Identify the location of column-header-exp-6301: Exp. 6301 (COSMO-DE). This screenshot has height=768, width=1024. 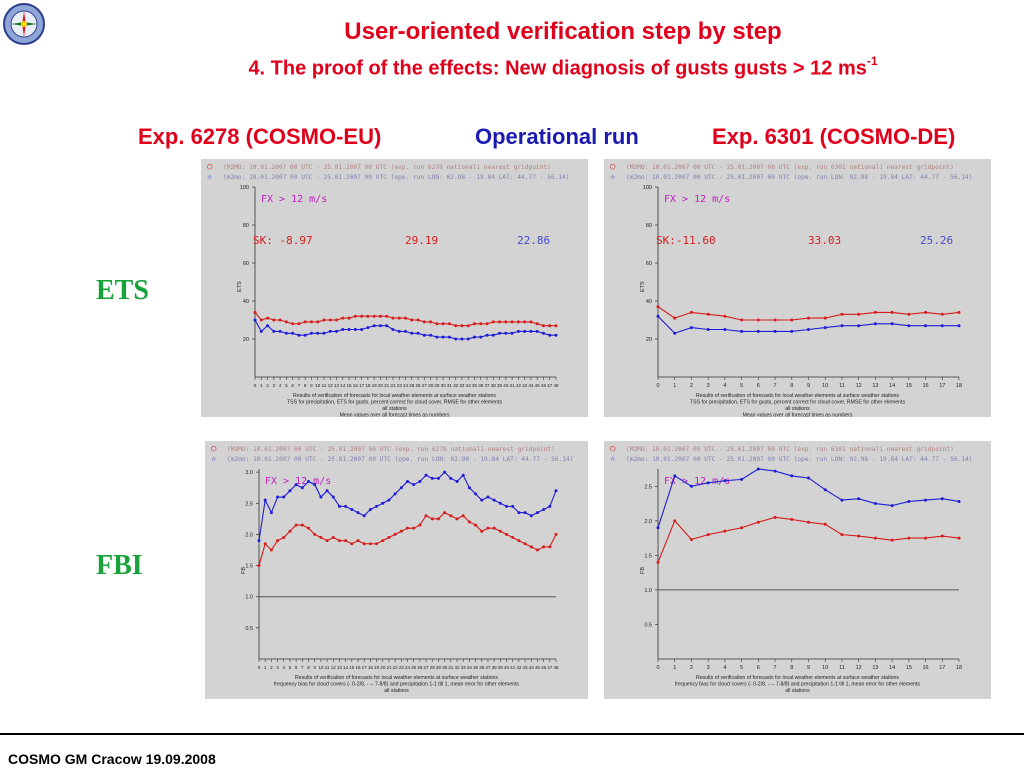
(834, 136).